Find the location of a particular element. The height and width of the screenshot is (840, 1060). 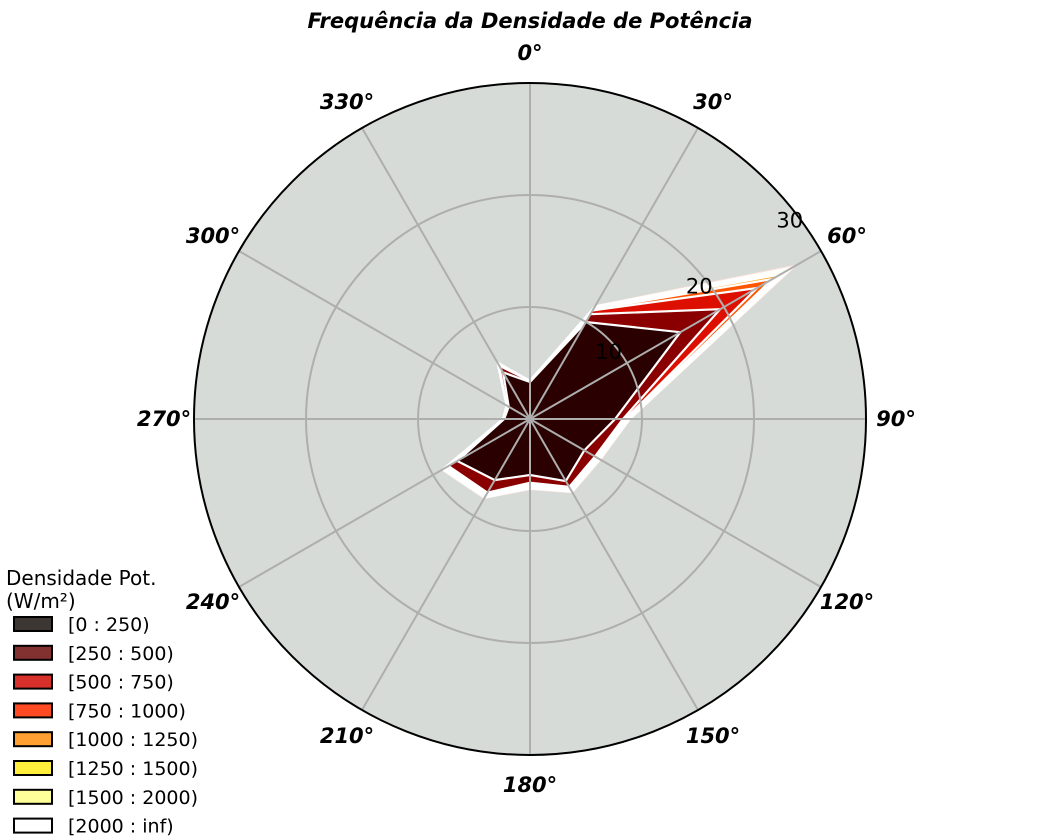

legend-label-3: [750 : 1000) is located at coordinates (127, 711).